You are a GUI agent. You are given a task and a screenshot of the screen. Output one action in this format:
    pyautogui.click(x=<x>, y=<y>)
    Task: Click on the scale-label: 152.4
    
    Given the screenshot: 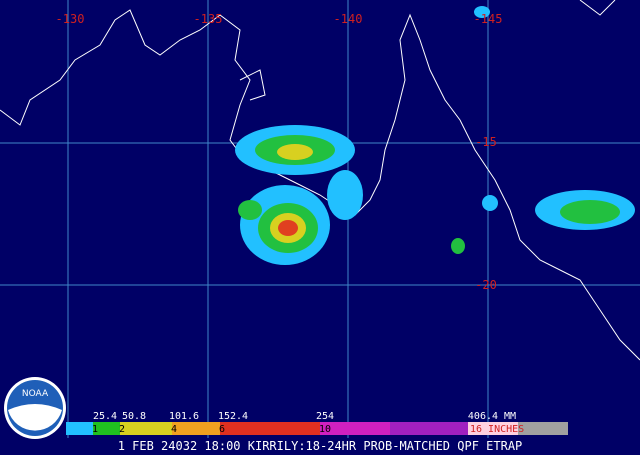 What is the action you would take?
    pyautogui.click(x=233, y=416)
    